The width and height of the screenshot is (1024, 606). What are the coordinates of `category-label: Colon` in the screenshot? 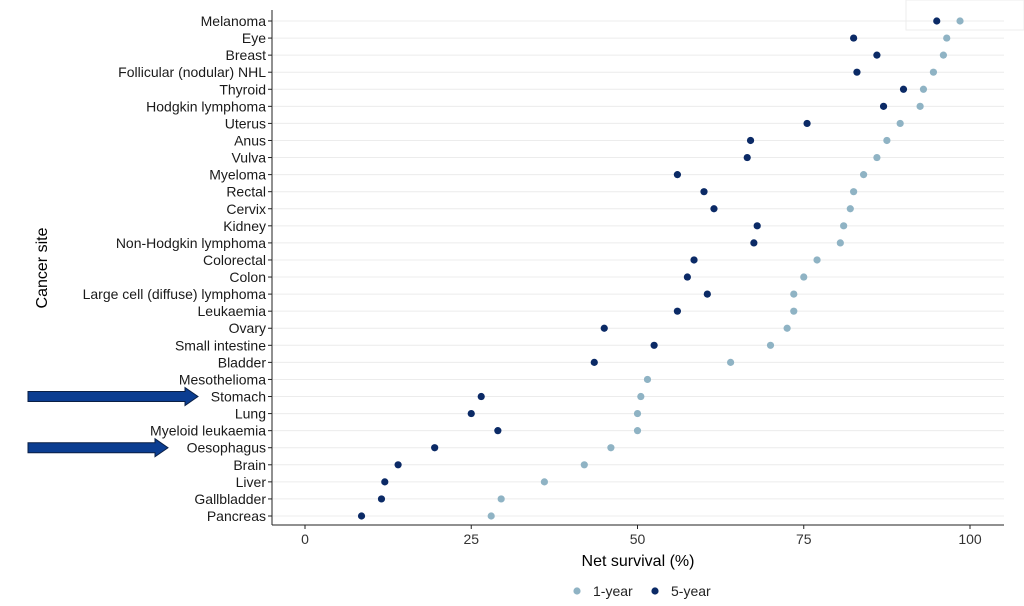 It's located at (247, 277).